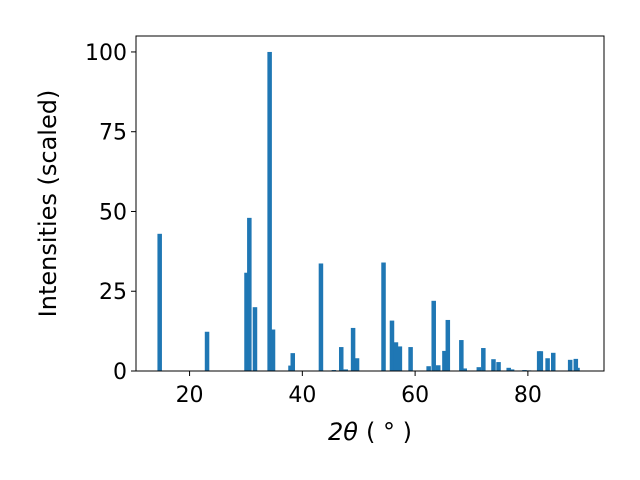 This screenshot has width=640, height=480. What do you see at coordinates (113, 292) in the screenshot?
I see `y-tick-label-1: 25` at bounding box center [113, 292].